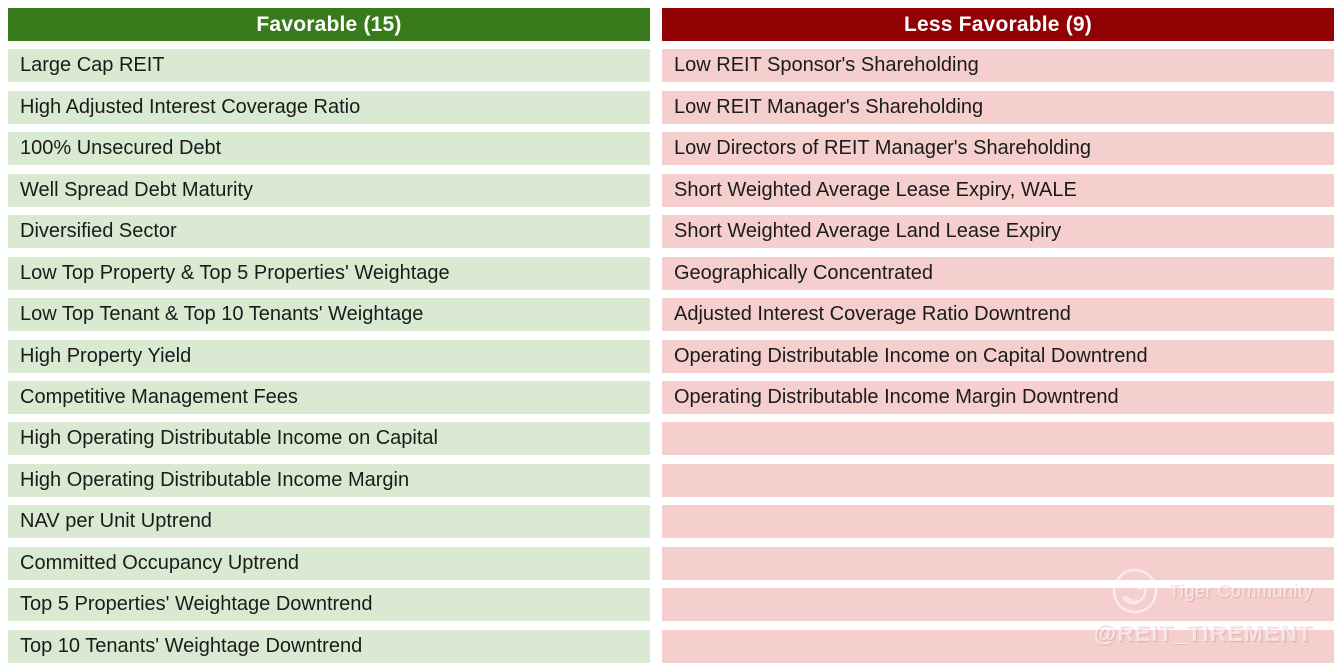  Describe the element at coordinates (329, 190) in the screenshot. I see `table-row: Well Spread Debt Maturity` at that location.